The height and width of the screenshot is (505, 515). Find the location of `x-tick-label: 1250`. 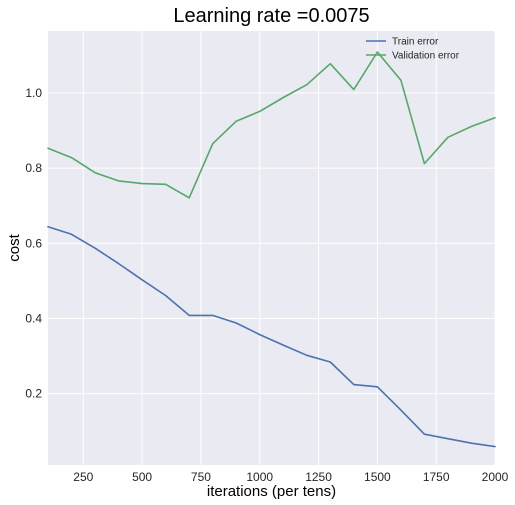

x-tick-label: 1250 is located at coordinates (318, 477).